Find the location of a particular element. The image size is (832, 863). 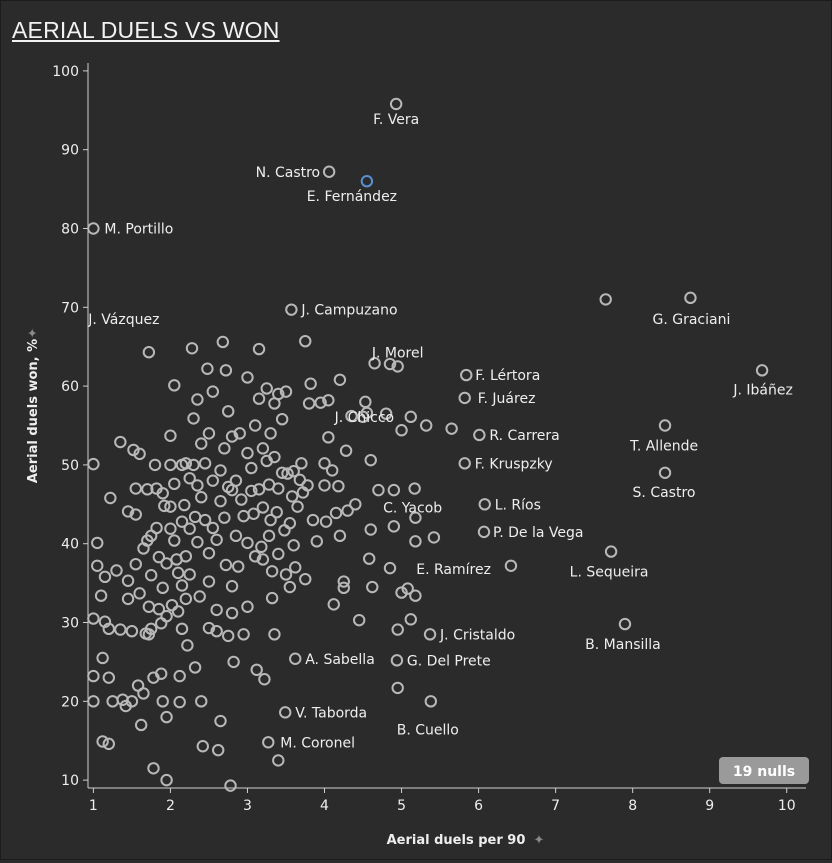

y-tick-label: 30 is located at coordinates (70, 624).